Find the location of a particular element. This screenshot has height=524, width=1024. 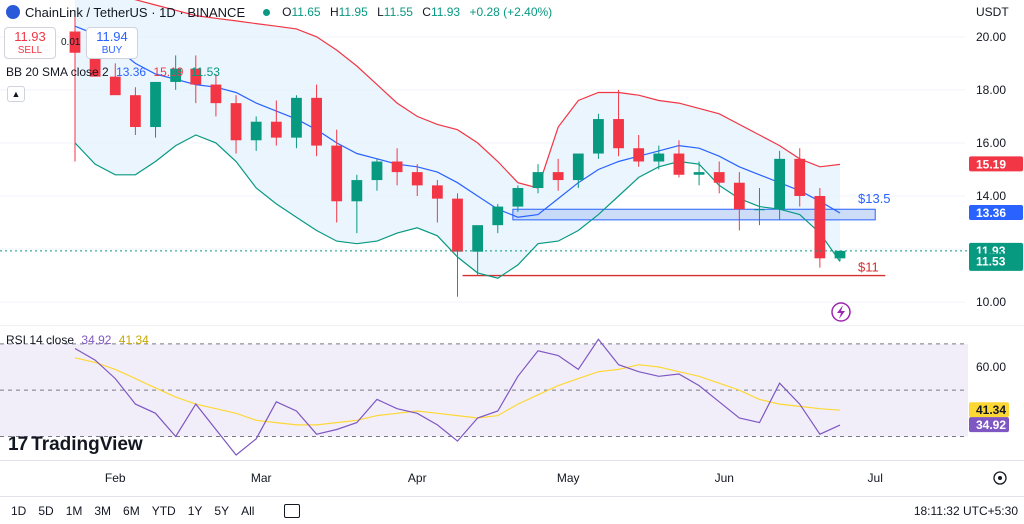

rsi-legend: RSI 14 close 34.92 41.34 is located at coordinates (77, 340).